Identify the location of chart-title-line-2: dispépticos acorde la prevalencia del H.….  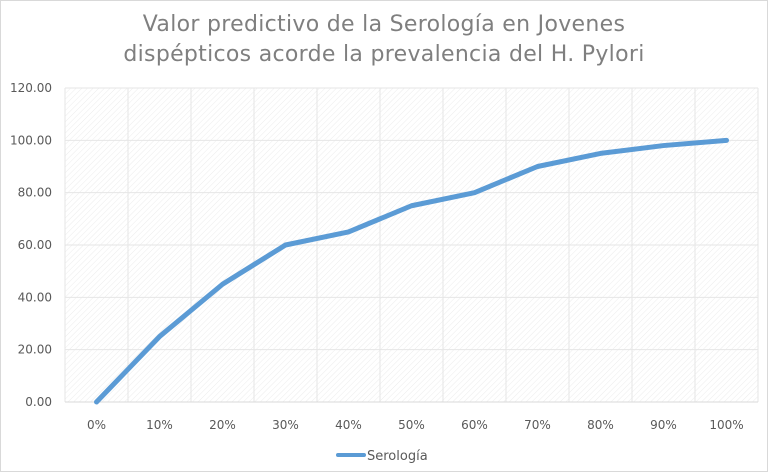
(384, 54).